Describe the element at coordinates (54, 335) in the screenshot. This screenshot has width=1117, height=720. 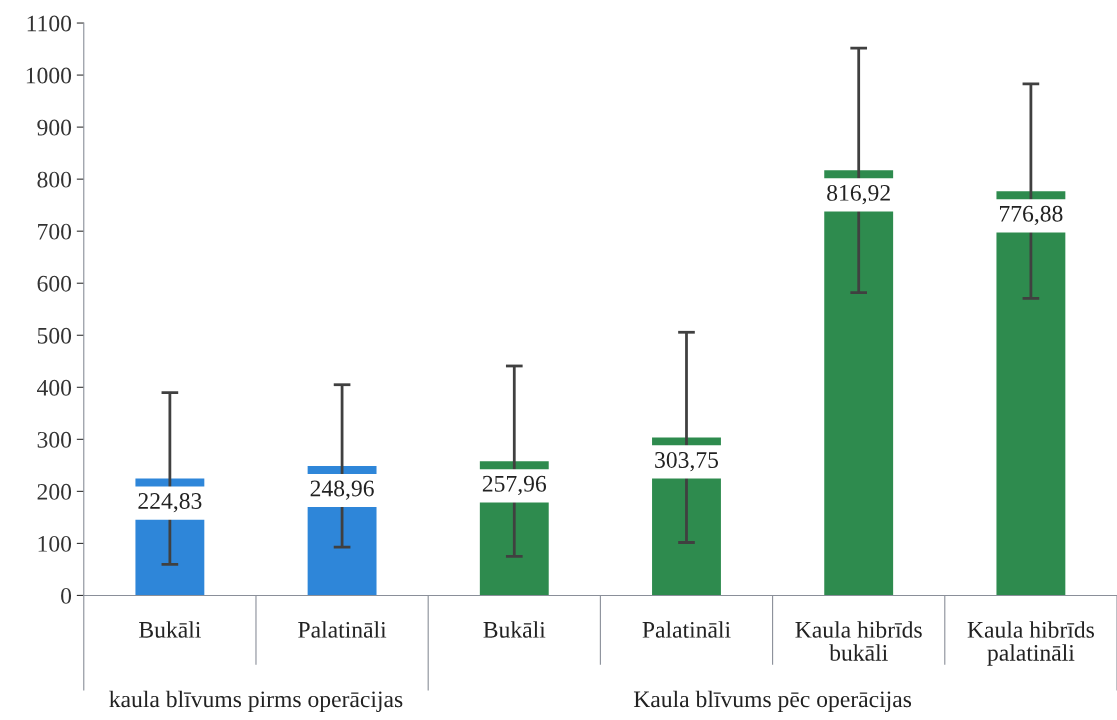
I see `y-tick-label: 500` at that location.